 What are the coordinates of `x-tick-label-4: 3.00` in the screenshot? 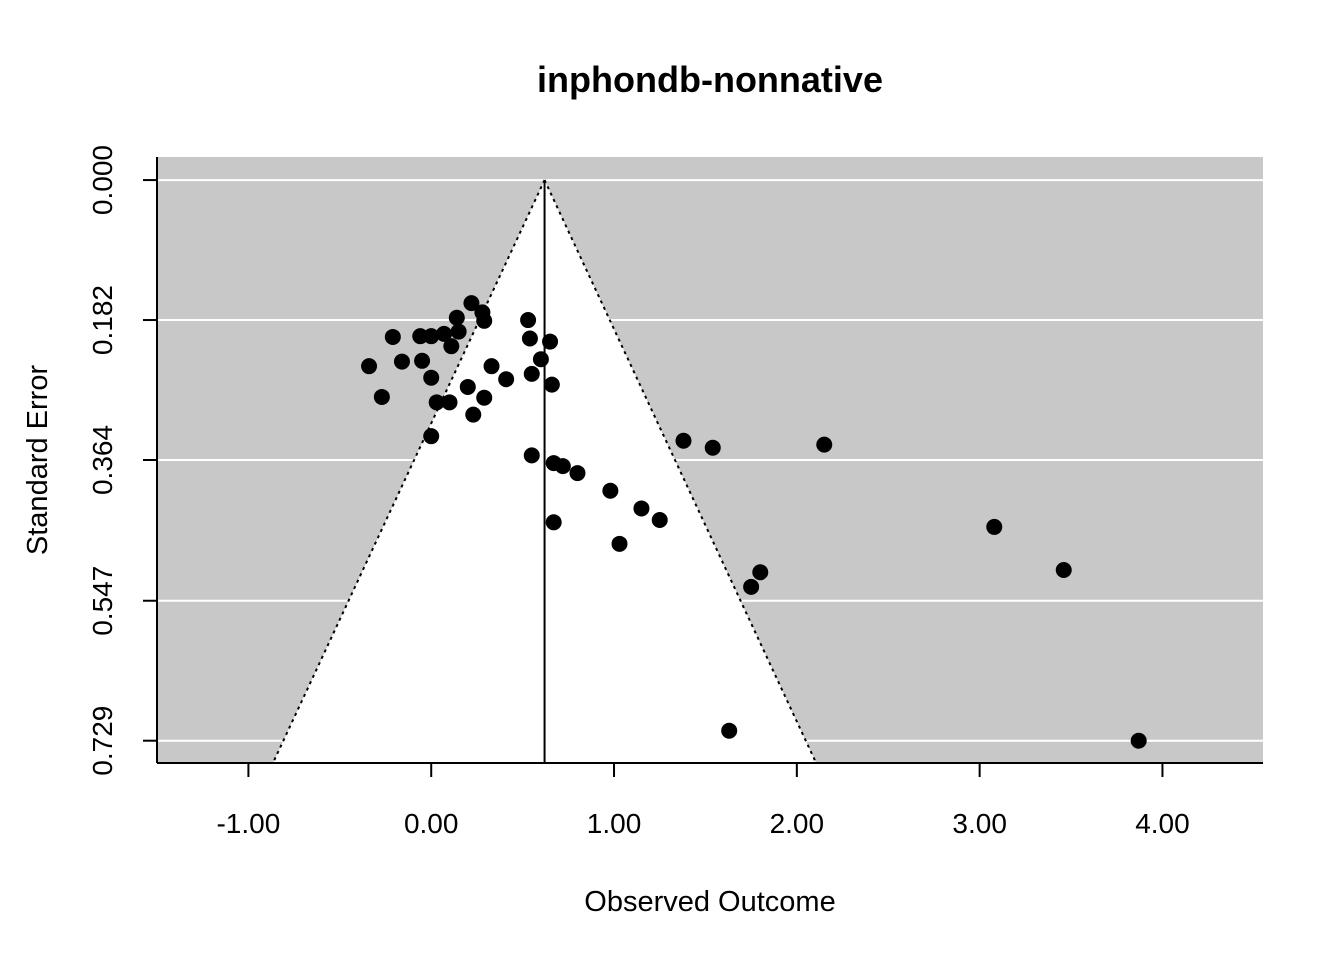 It's located at (979, 823).